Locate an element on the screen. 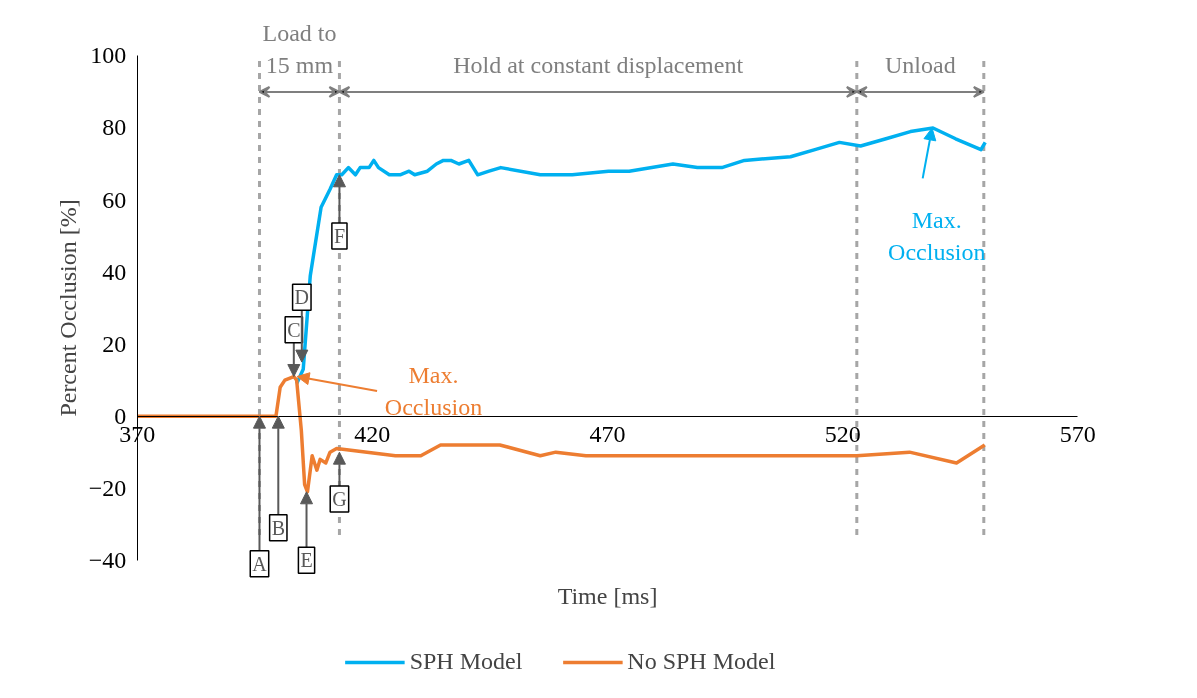 This screenshot has height=698, width=1197. annotation: C is located at coordinates (294, 329).